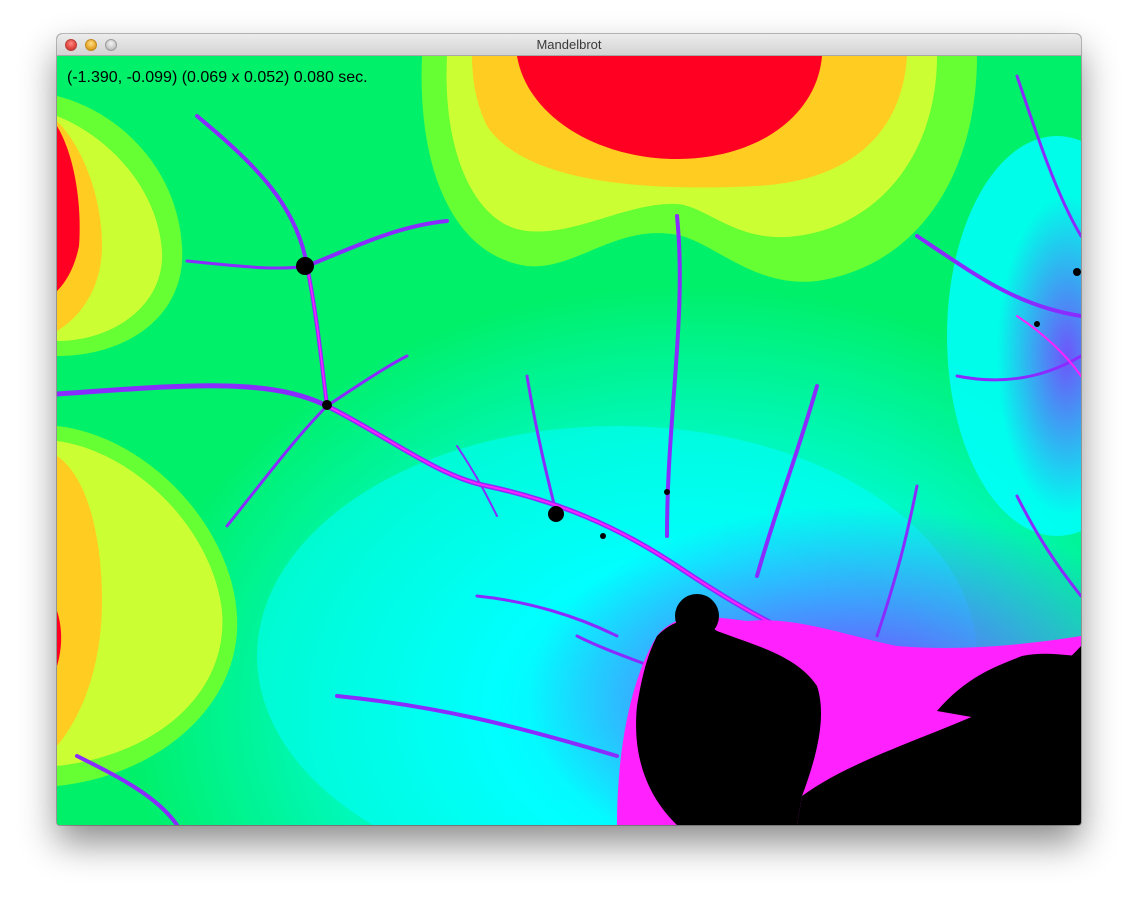 Image resolution: width=1138 pixels, height=904 pixels. What do you see at coordinates (71, 45) in the screenshot?
I see `close-button-icon` at bounding box center [71, 45].